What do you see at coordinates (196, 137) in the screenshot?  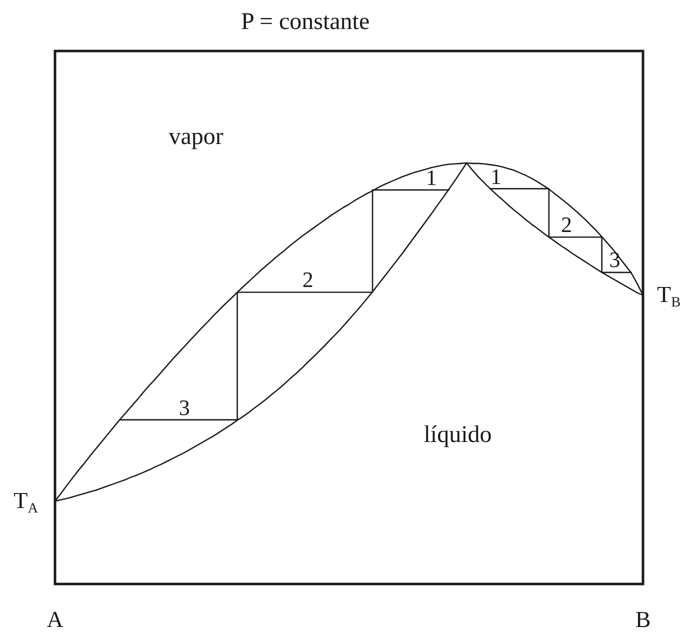 I see `text: vapor` at bounding box center [196, 137].